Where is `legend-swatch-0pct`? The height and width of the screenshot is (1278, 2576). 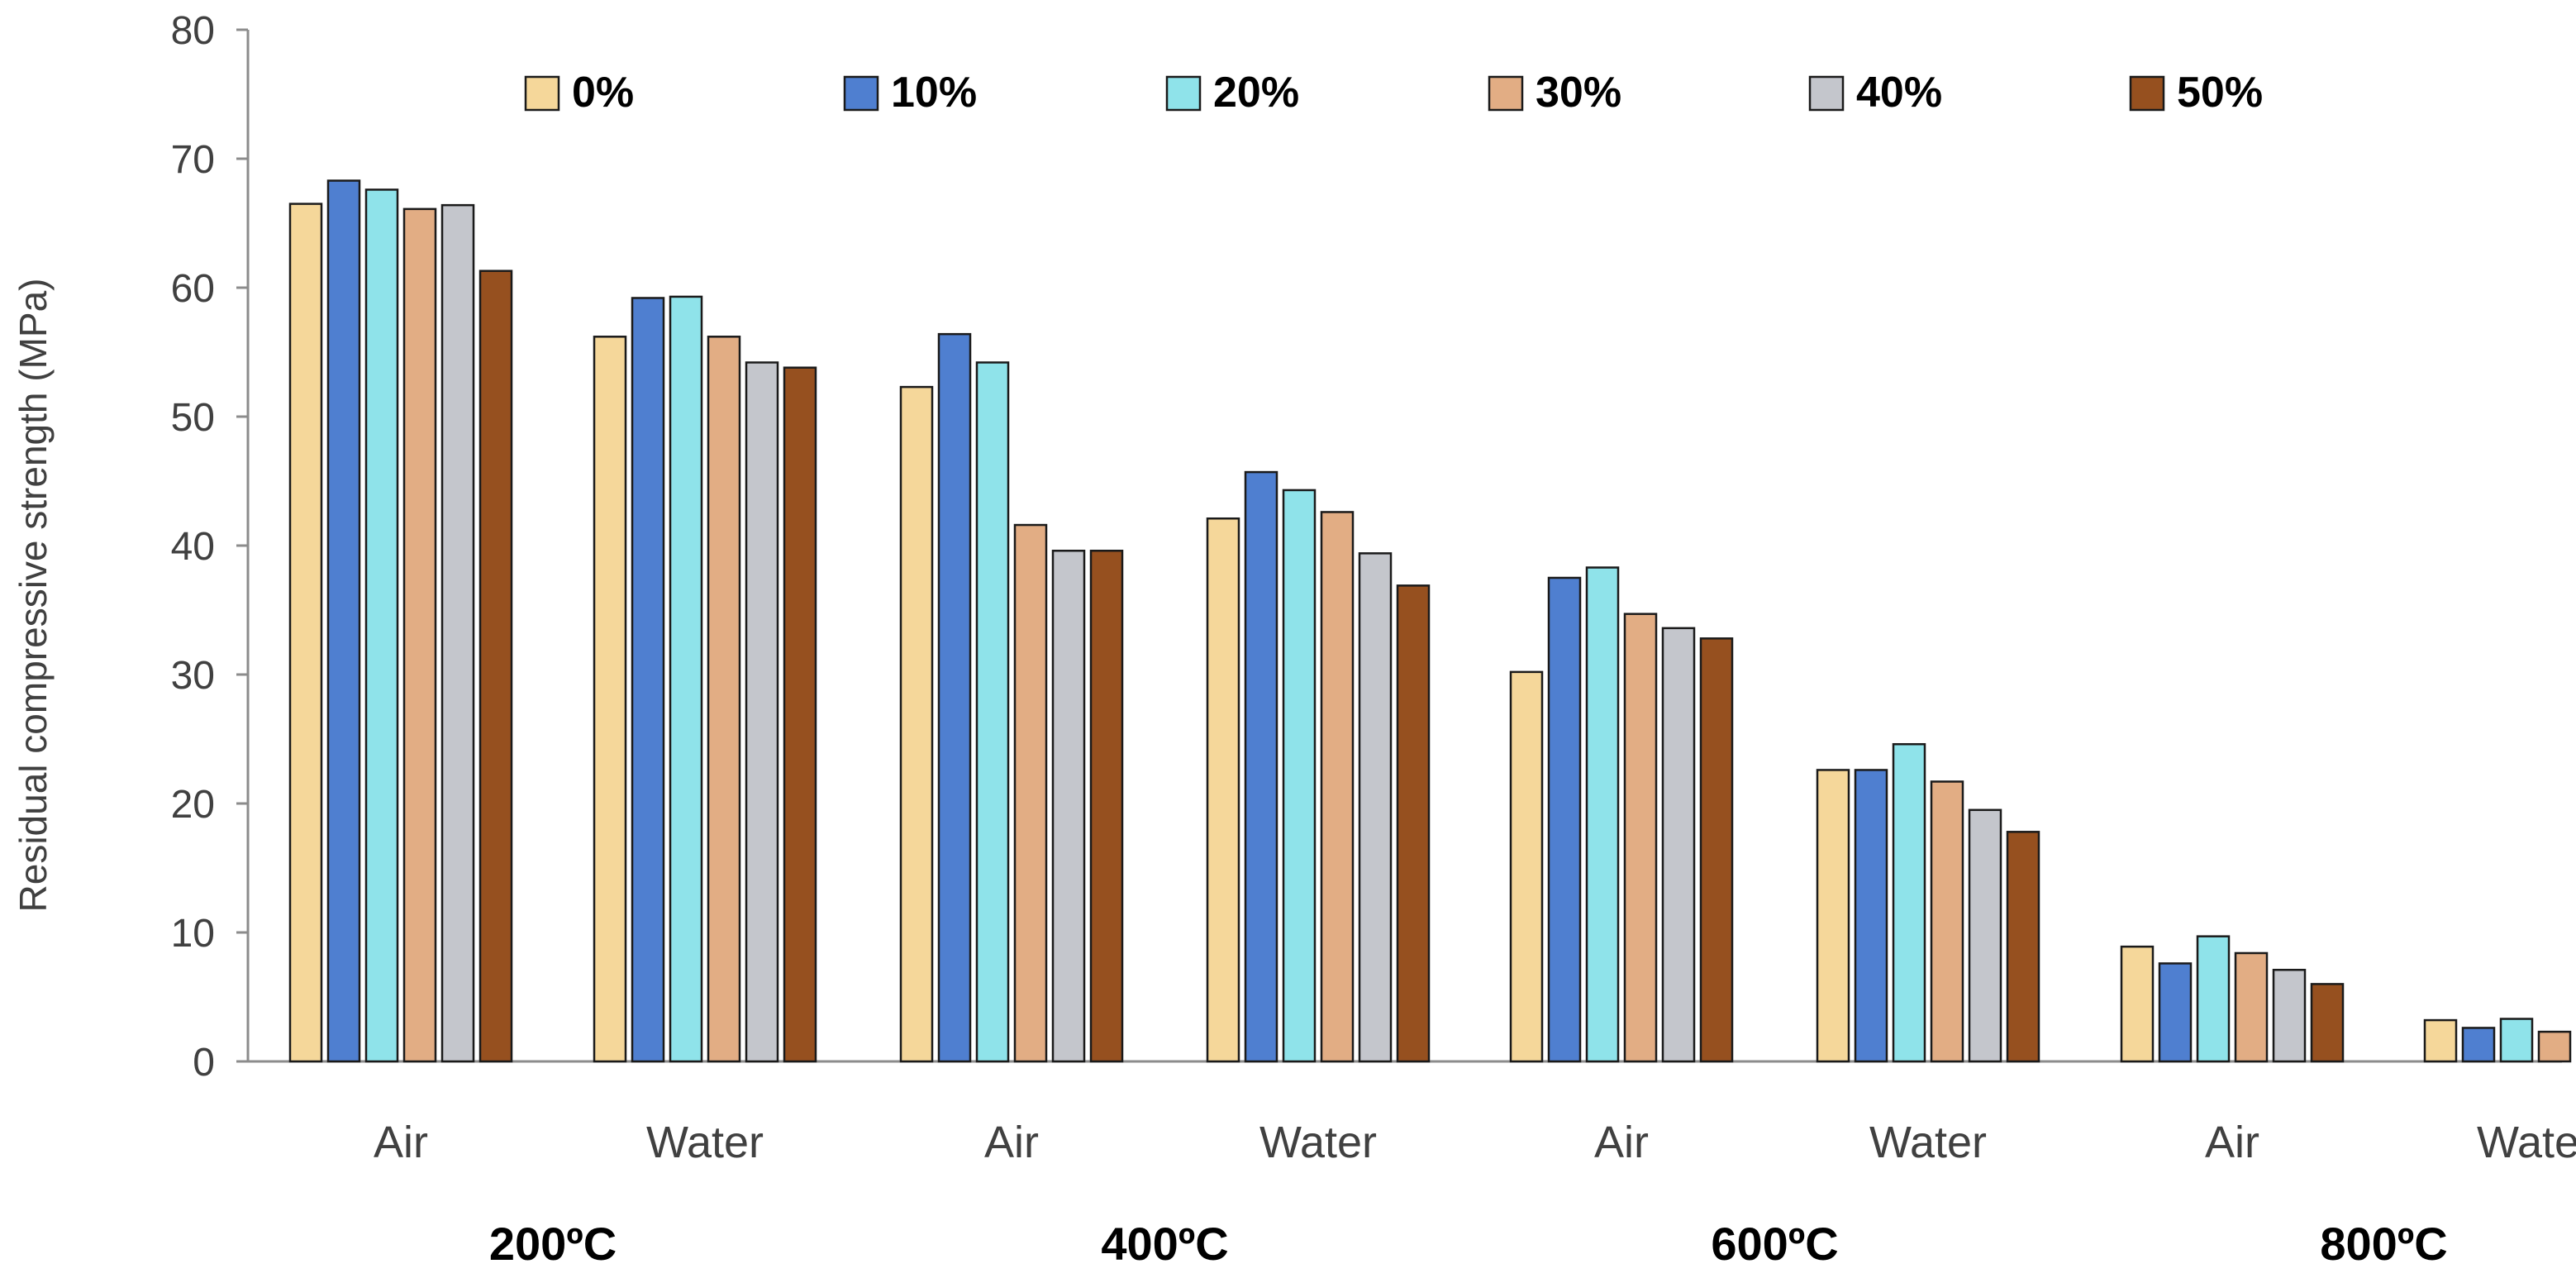 legend-swatch-0pct is located at coordinates (542, 93).